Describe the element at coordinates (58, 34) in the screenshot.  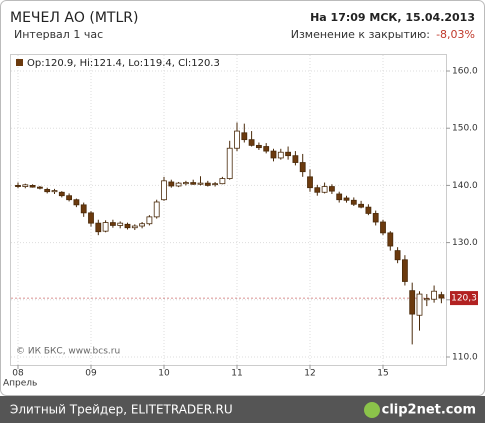
I see `subtitle: Интервал 1 час` at that location.